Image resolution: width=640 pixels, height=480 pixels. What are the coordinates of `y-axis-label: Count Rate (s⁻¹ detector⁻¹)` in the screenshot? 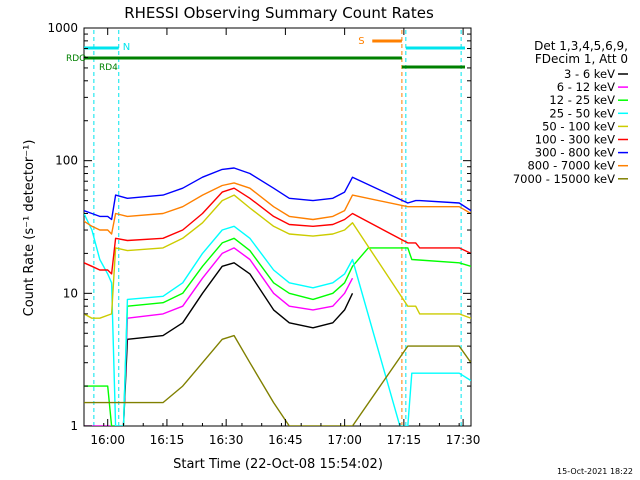 It's located at (29, 228).